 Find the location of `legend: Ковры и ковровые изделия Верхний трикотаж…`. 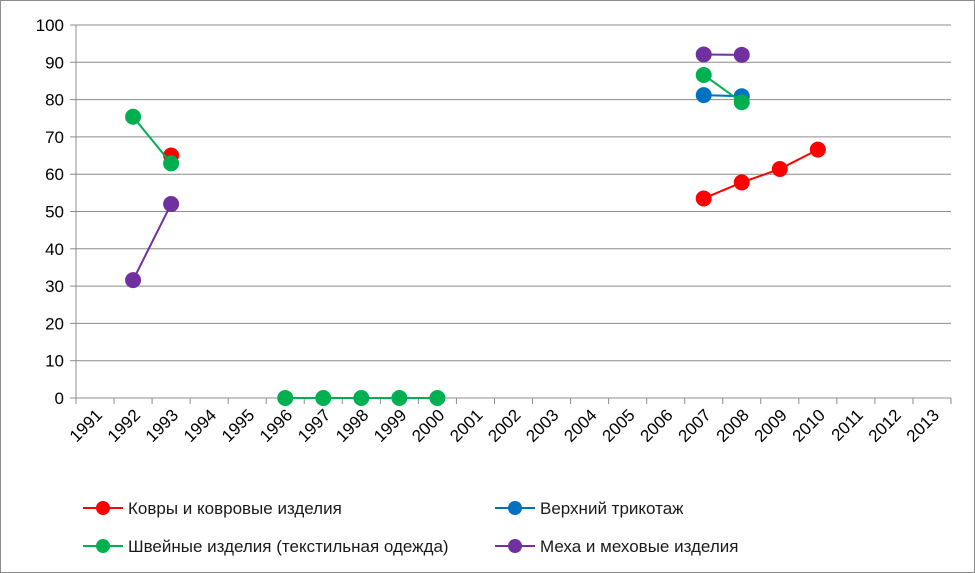

legend: Ковры и ковровые изделия Верхний трикотаж… is located at coordinates (410, 527).